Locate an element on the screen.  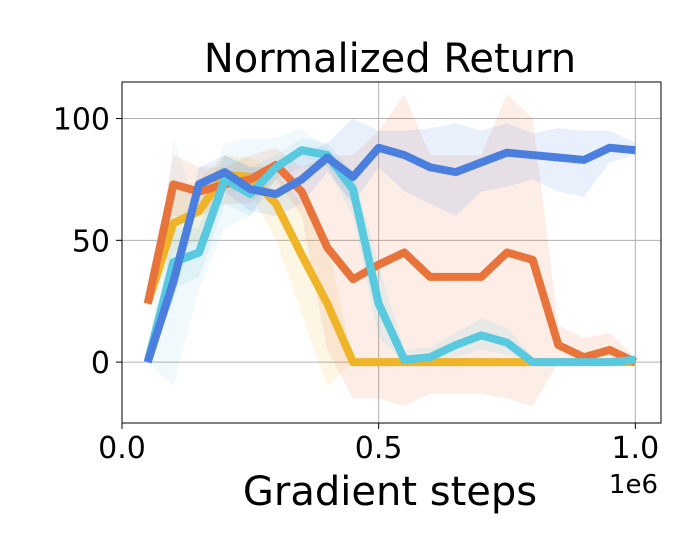
x-axis-offset-label: 1e6 is located at coordinates (633, 485).